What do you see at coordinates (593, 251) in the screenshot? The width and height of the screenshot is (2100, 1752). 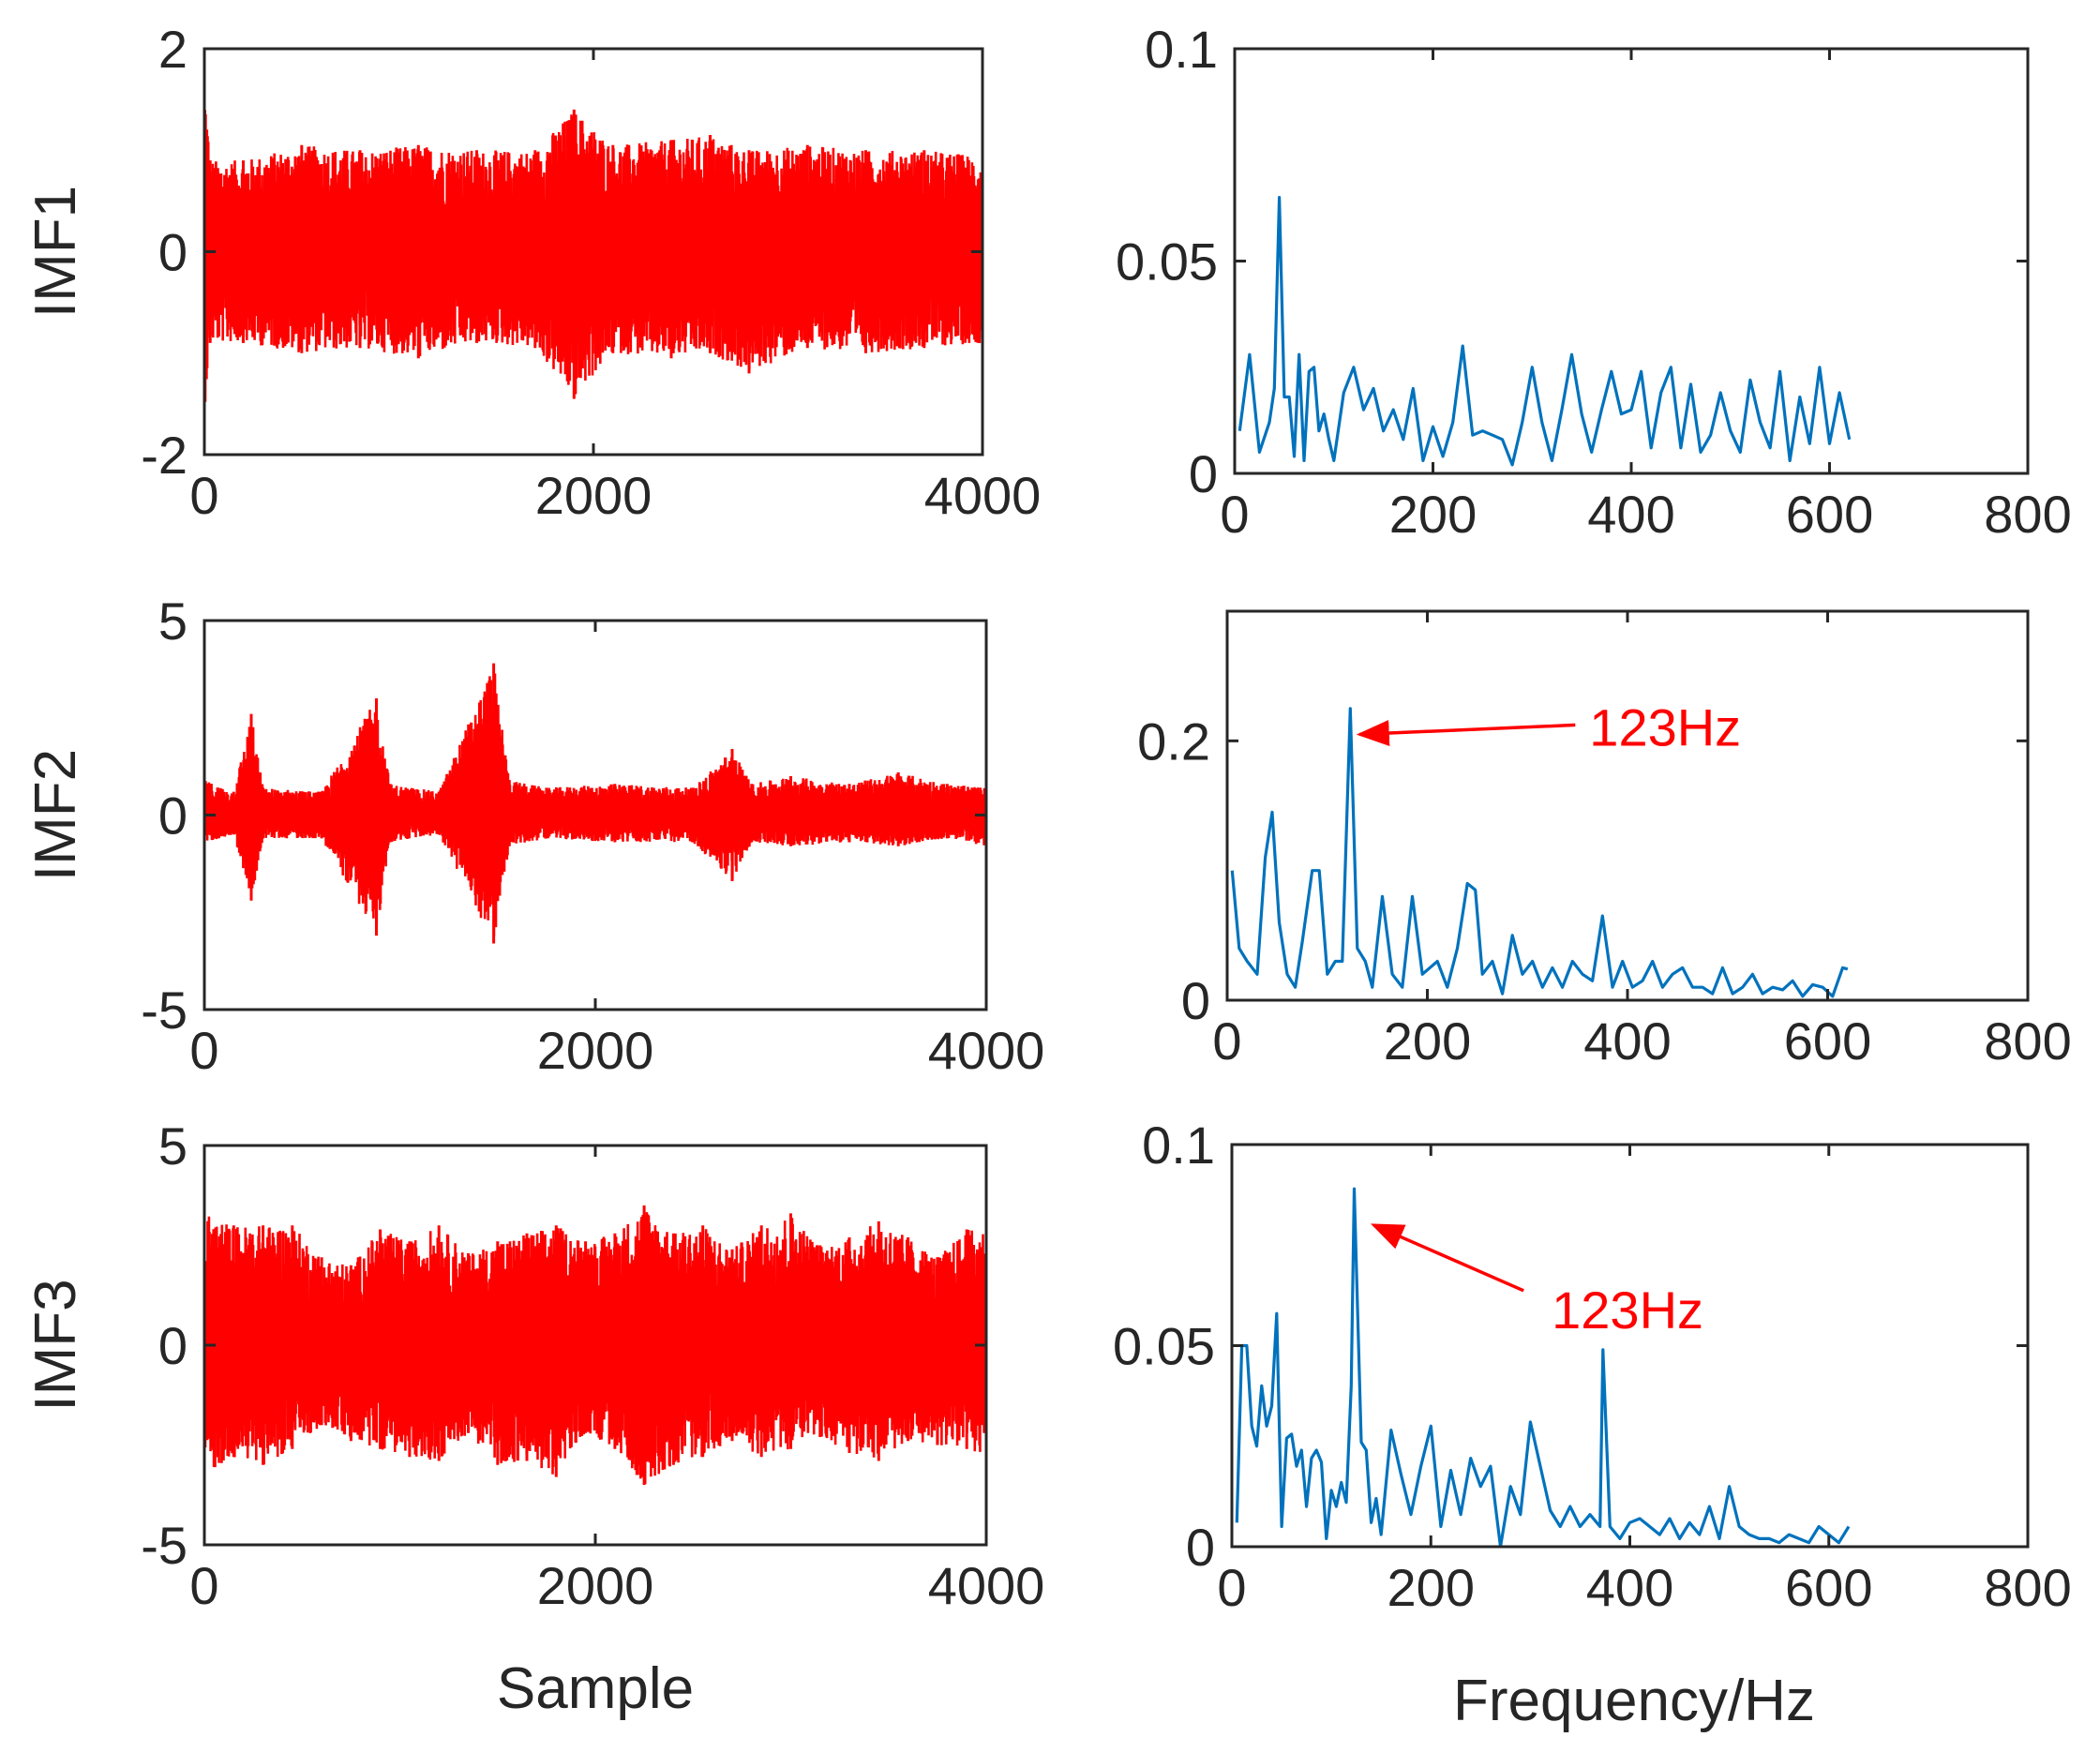 I see `signal-trace-imf1_time` at bounding box center [593, 251].